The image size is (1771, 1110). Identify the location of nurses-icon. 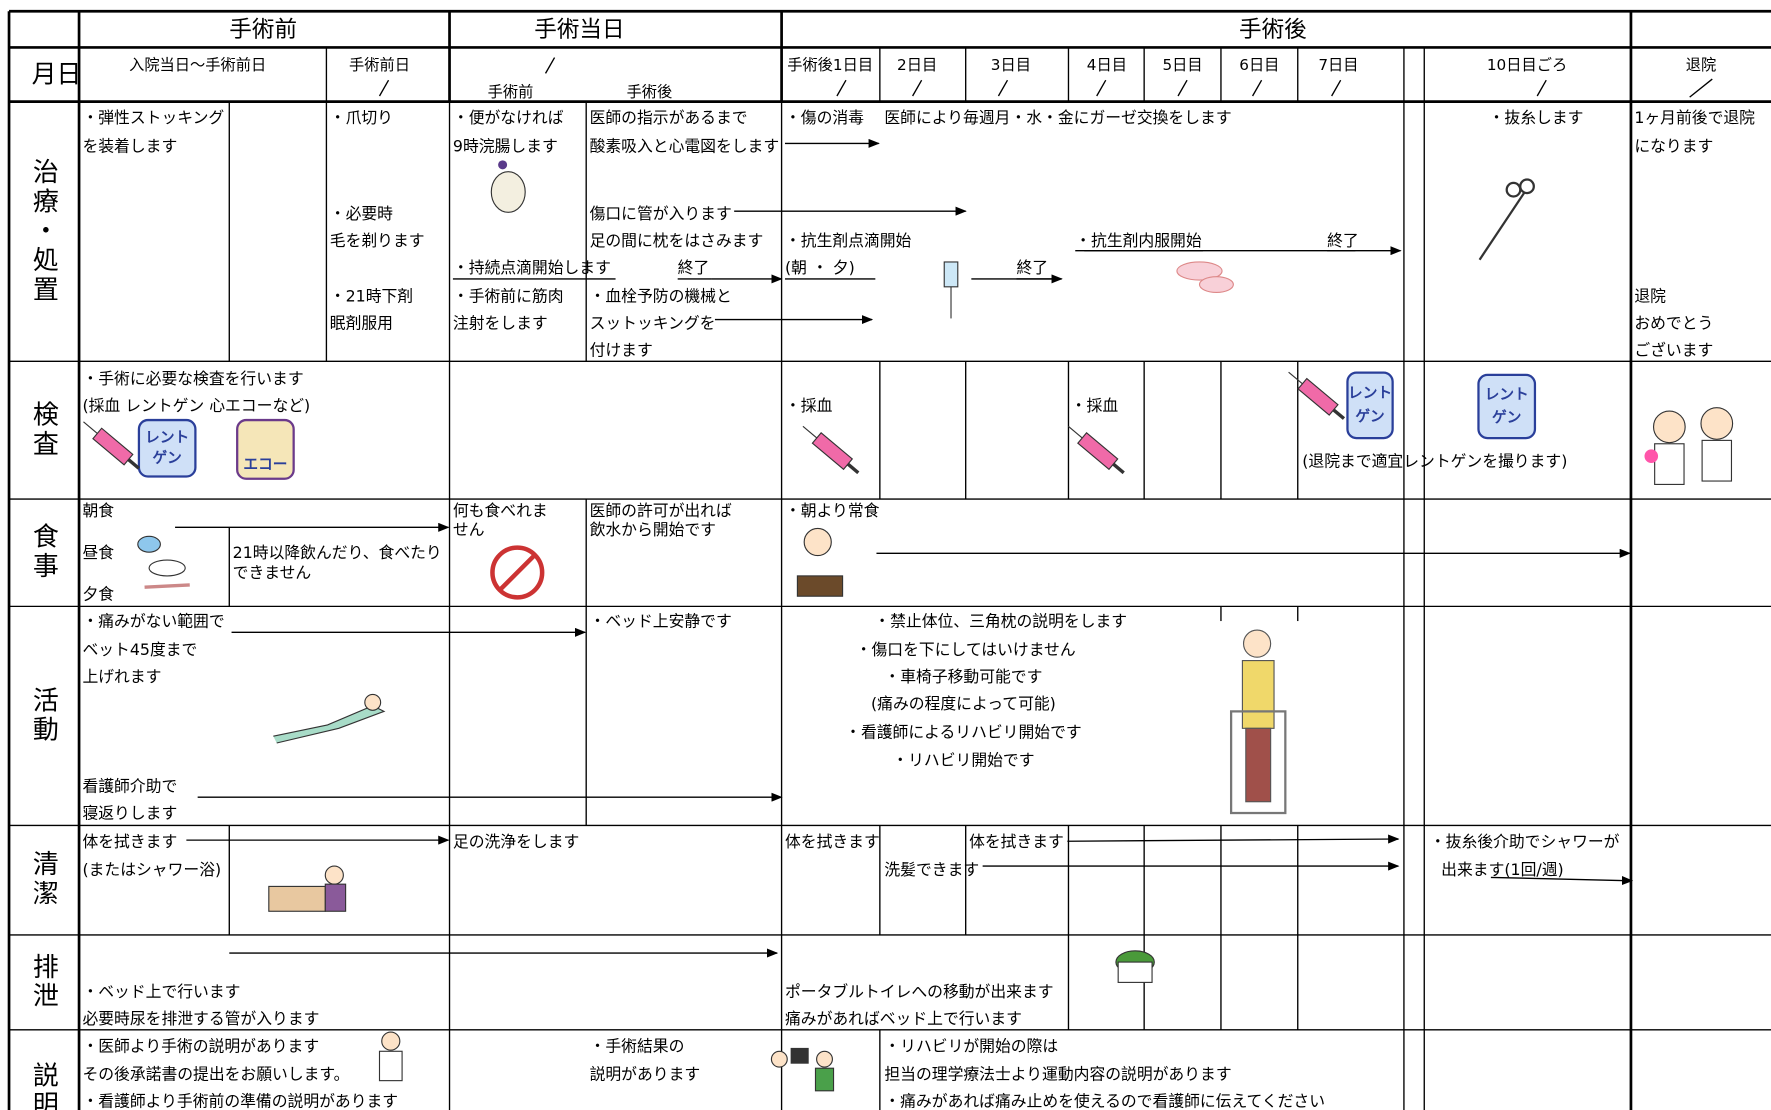
(1689, 446).